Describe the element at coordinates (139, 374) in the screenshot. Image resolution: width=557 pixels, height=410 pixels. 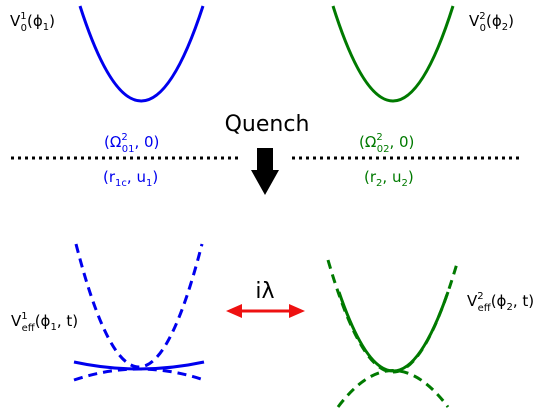
I see `potential-1-dashed-down` at that location.